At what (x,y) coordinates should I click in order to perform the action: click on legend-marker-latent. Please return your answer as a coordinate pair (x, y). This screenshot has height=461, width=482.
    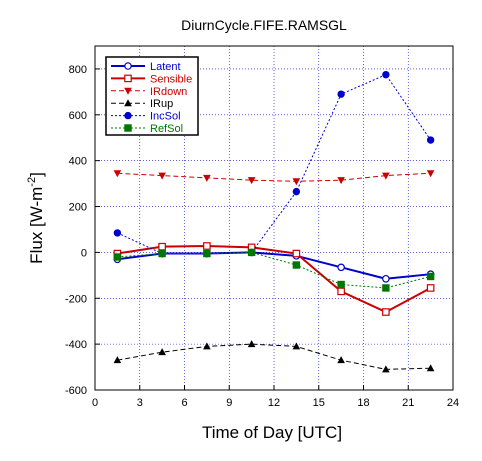
    Looking at the image, I should click on (128, 66).